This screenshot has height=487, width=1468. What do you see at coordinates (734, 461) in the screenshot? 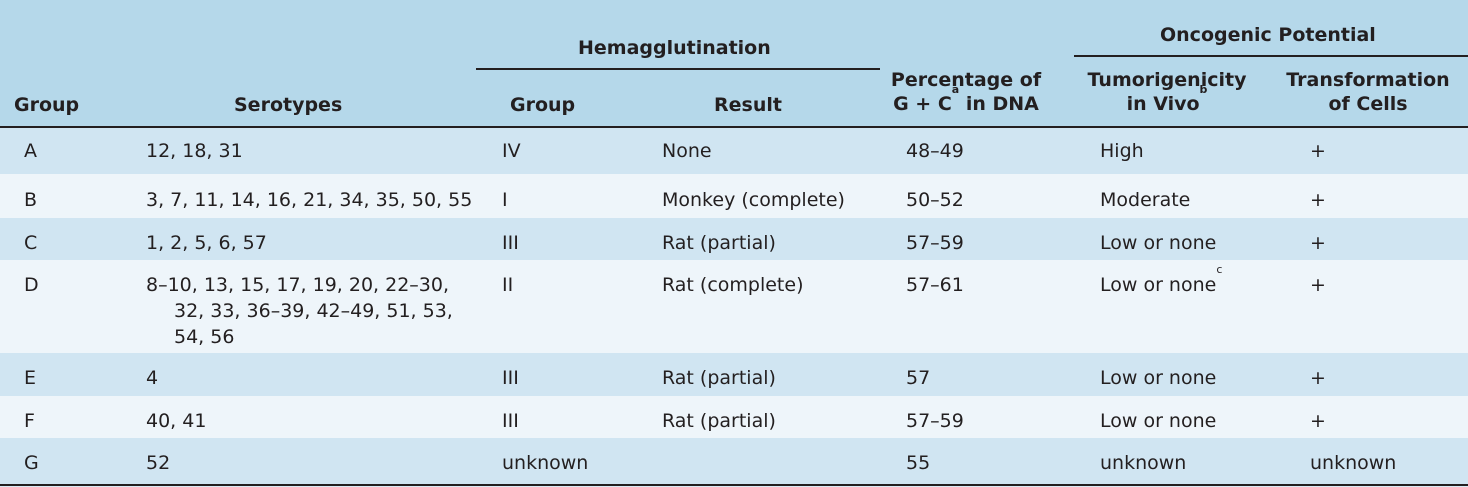
I see `table-row: G 52 unknown 55 unknown unknown` at bounding box center [734, 461].